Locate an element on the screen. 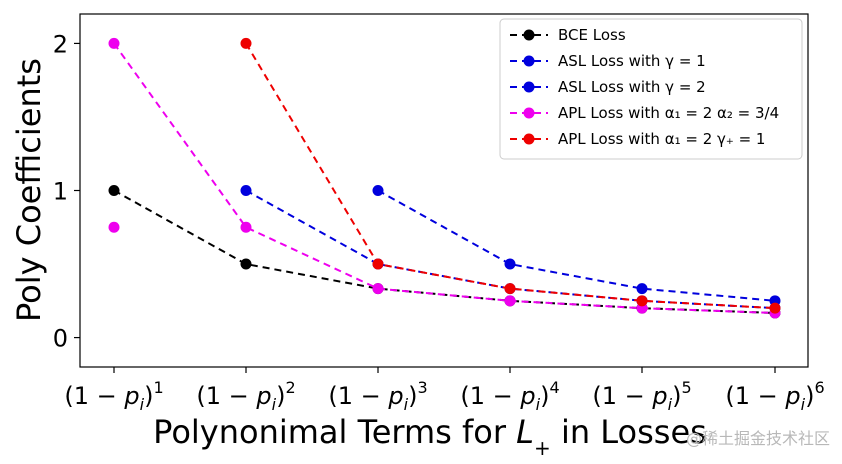  x-axis-title-prefix: Polynonimal Terms for is located at coordinates (334, 432).